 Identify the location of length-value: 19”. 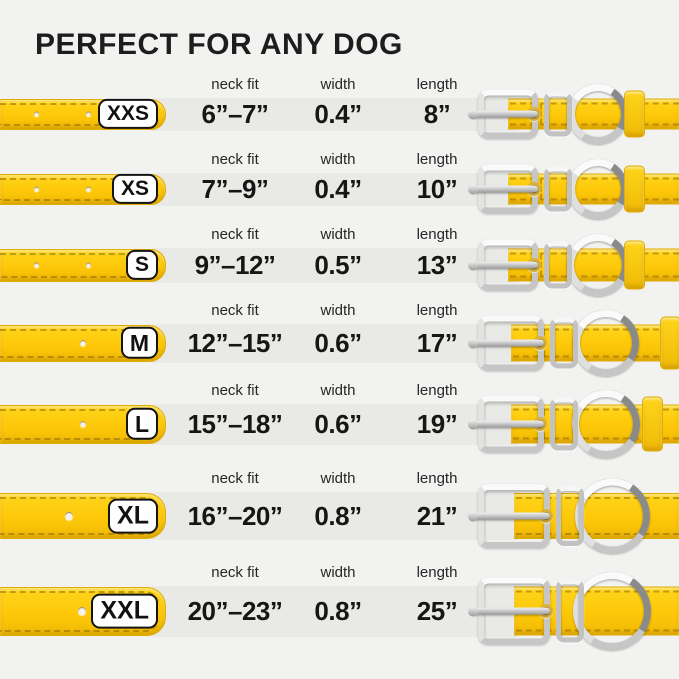
(437, 424).